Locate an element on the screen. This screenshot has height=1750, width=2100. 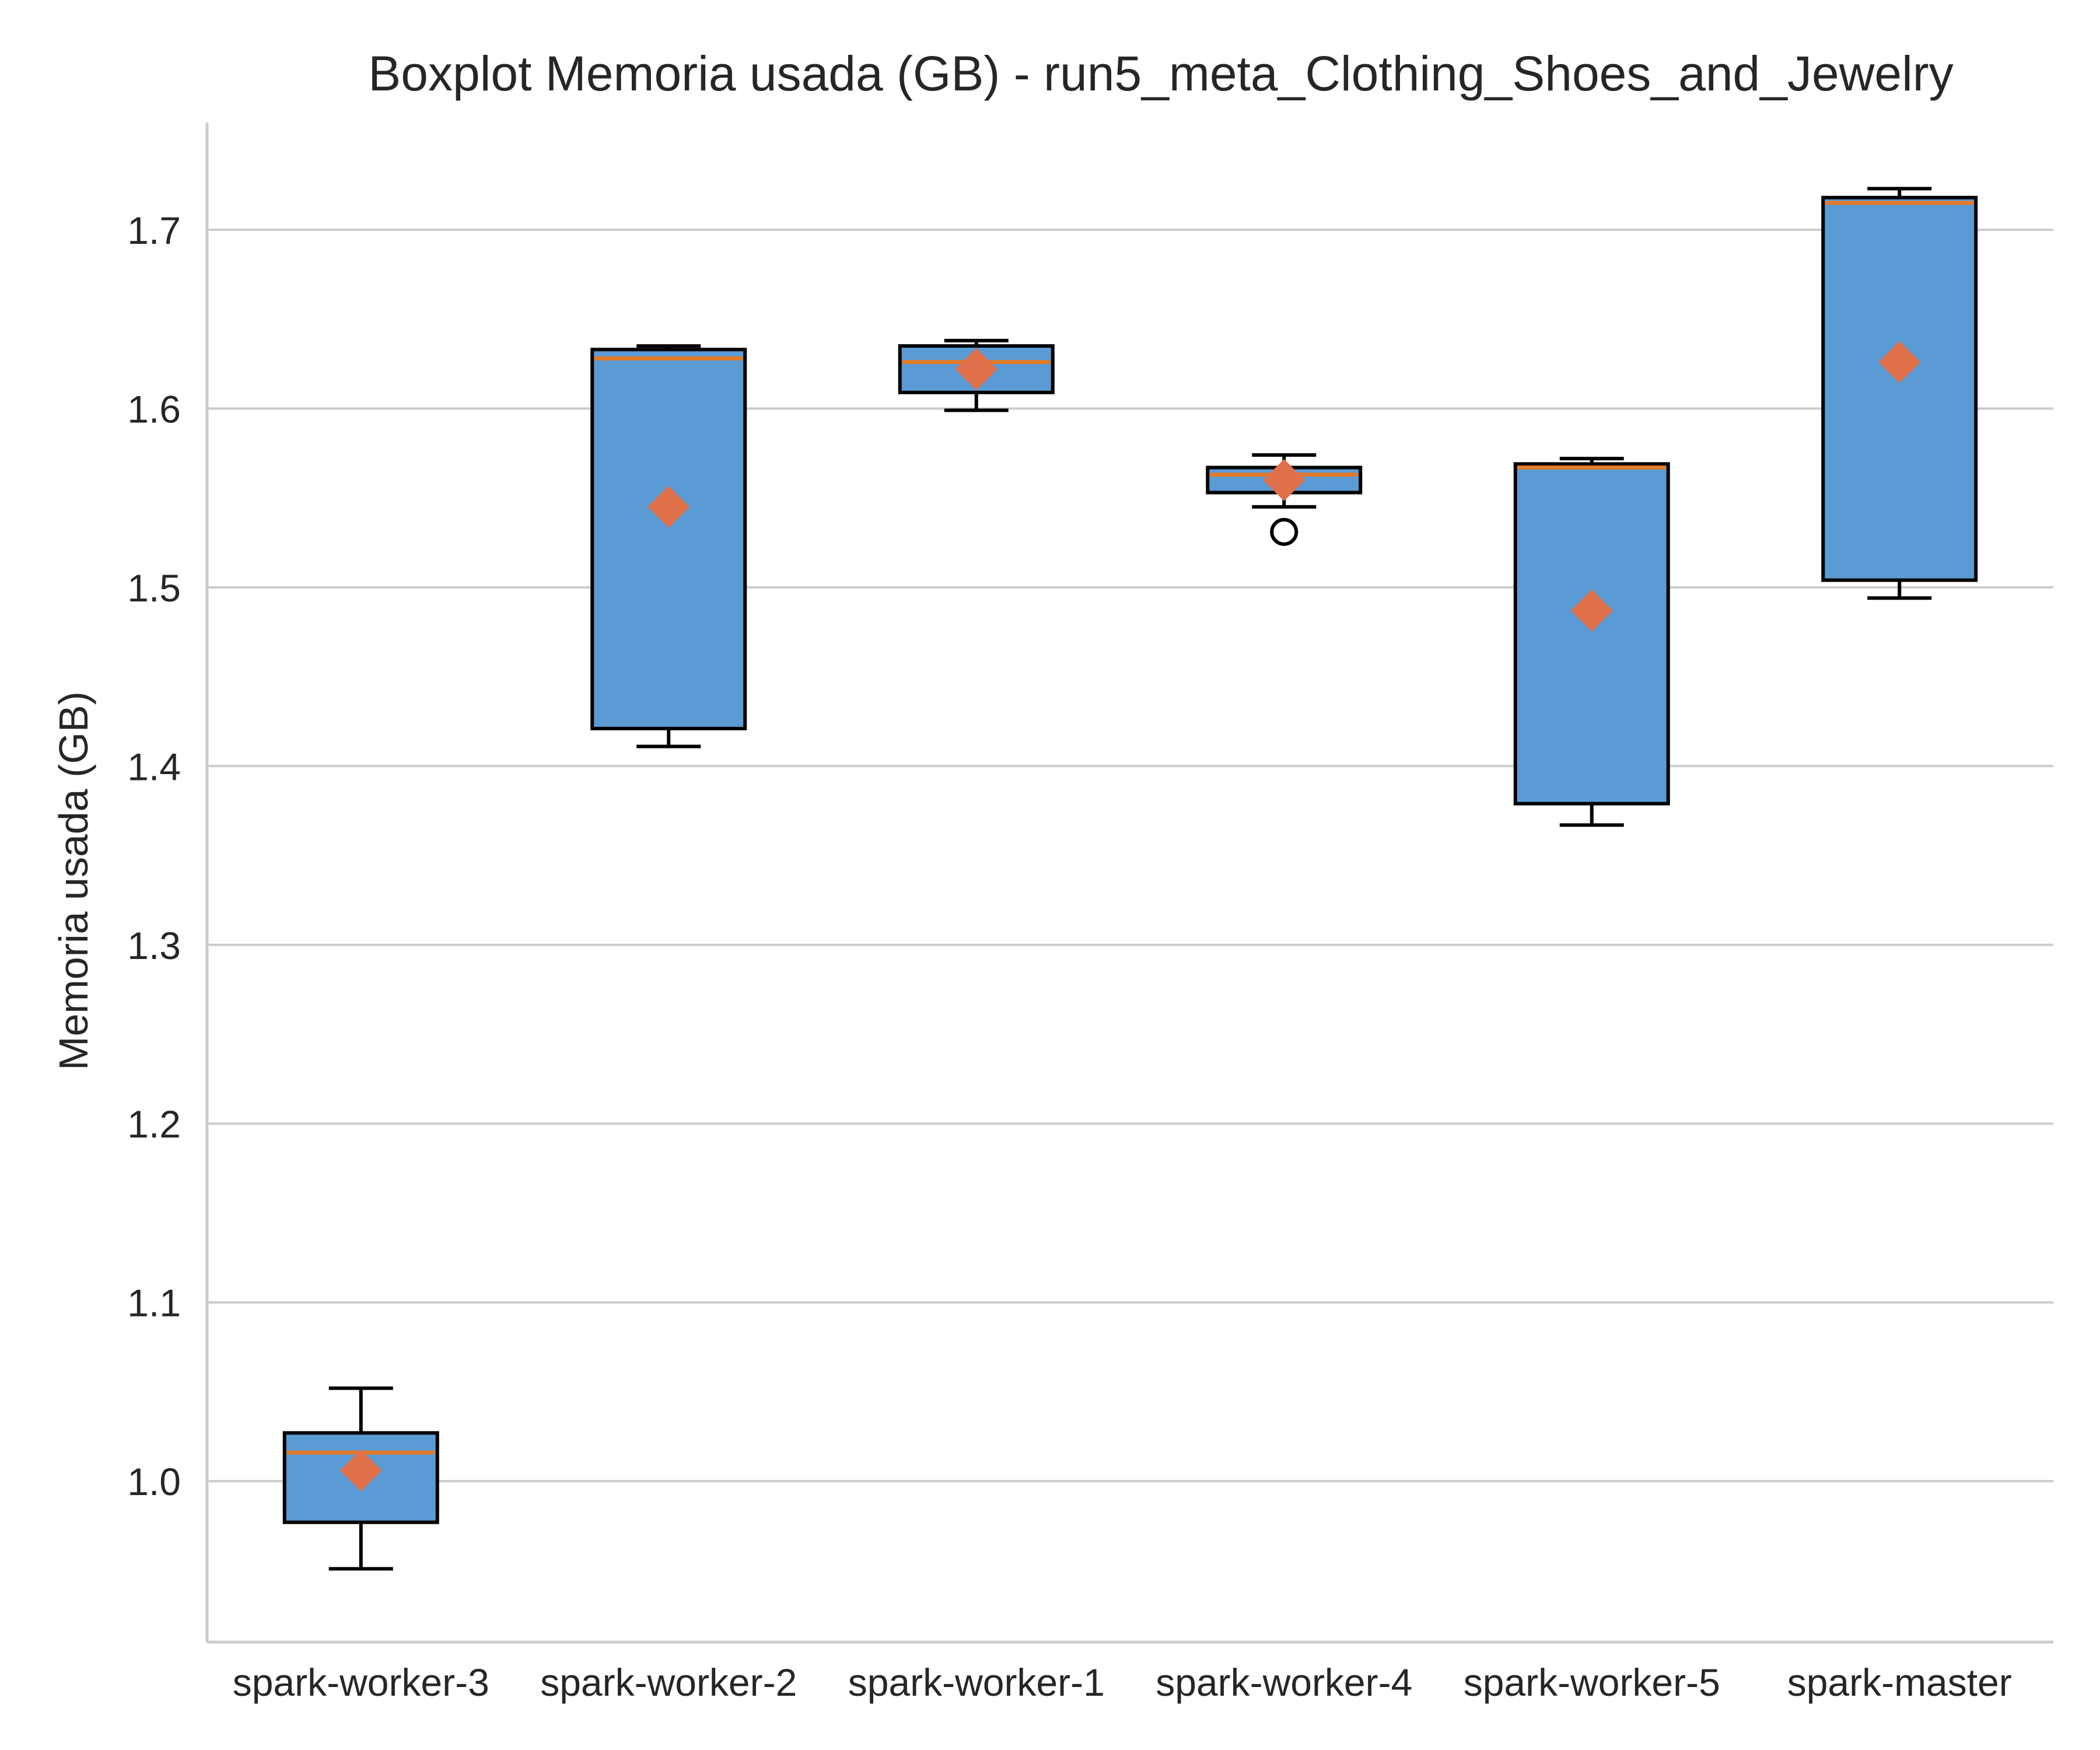
y-tick-label: 1.7 is located at coordinates (154, 230).